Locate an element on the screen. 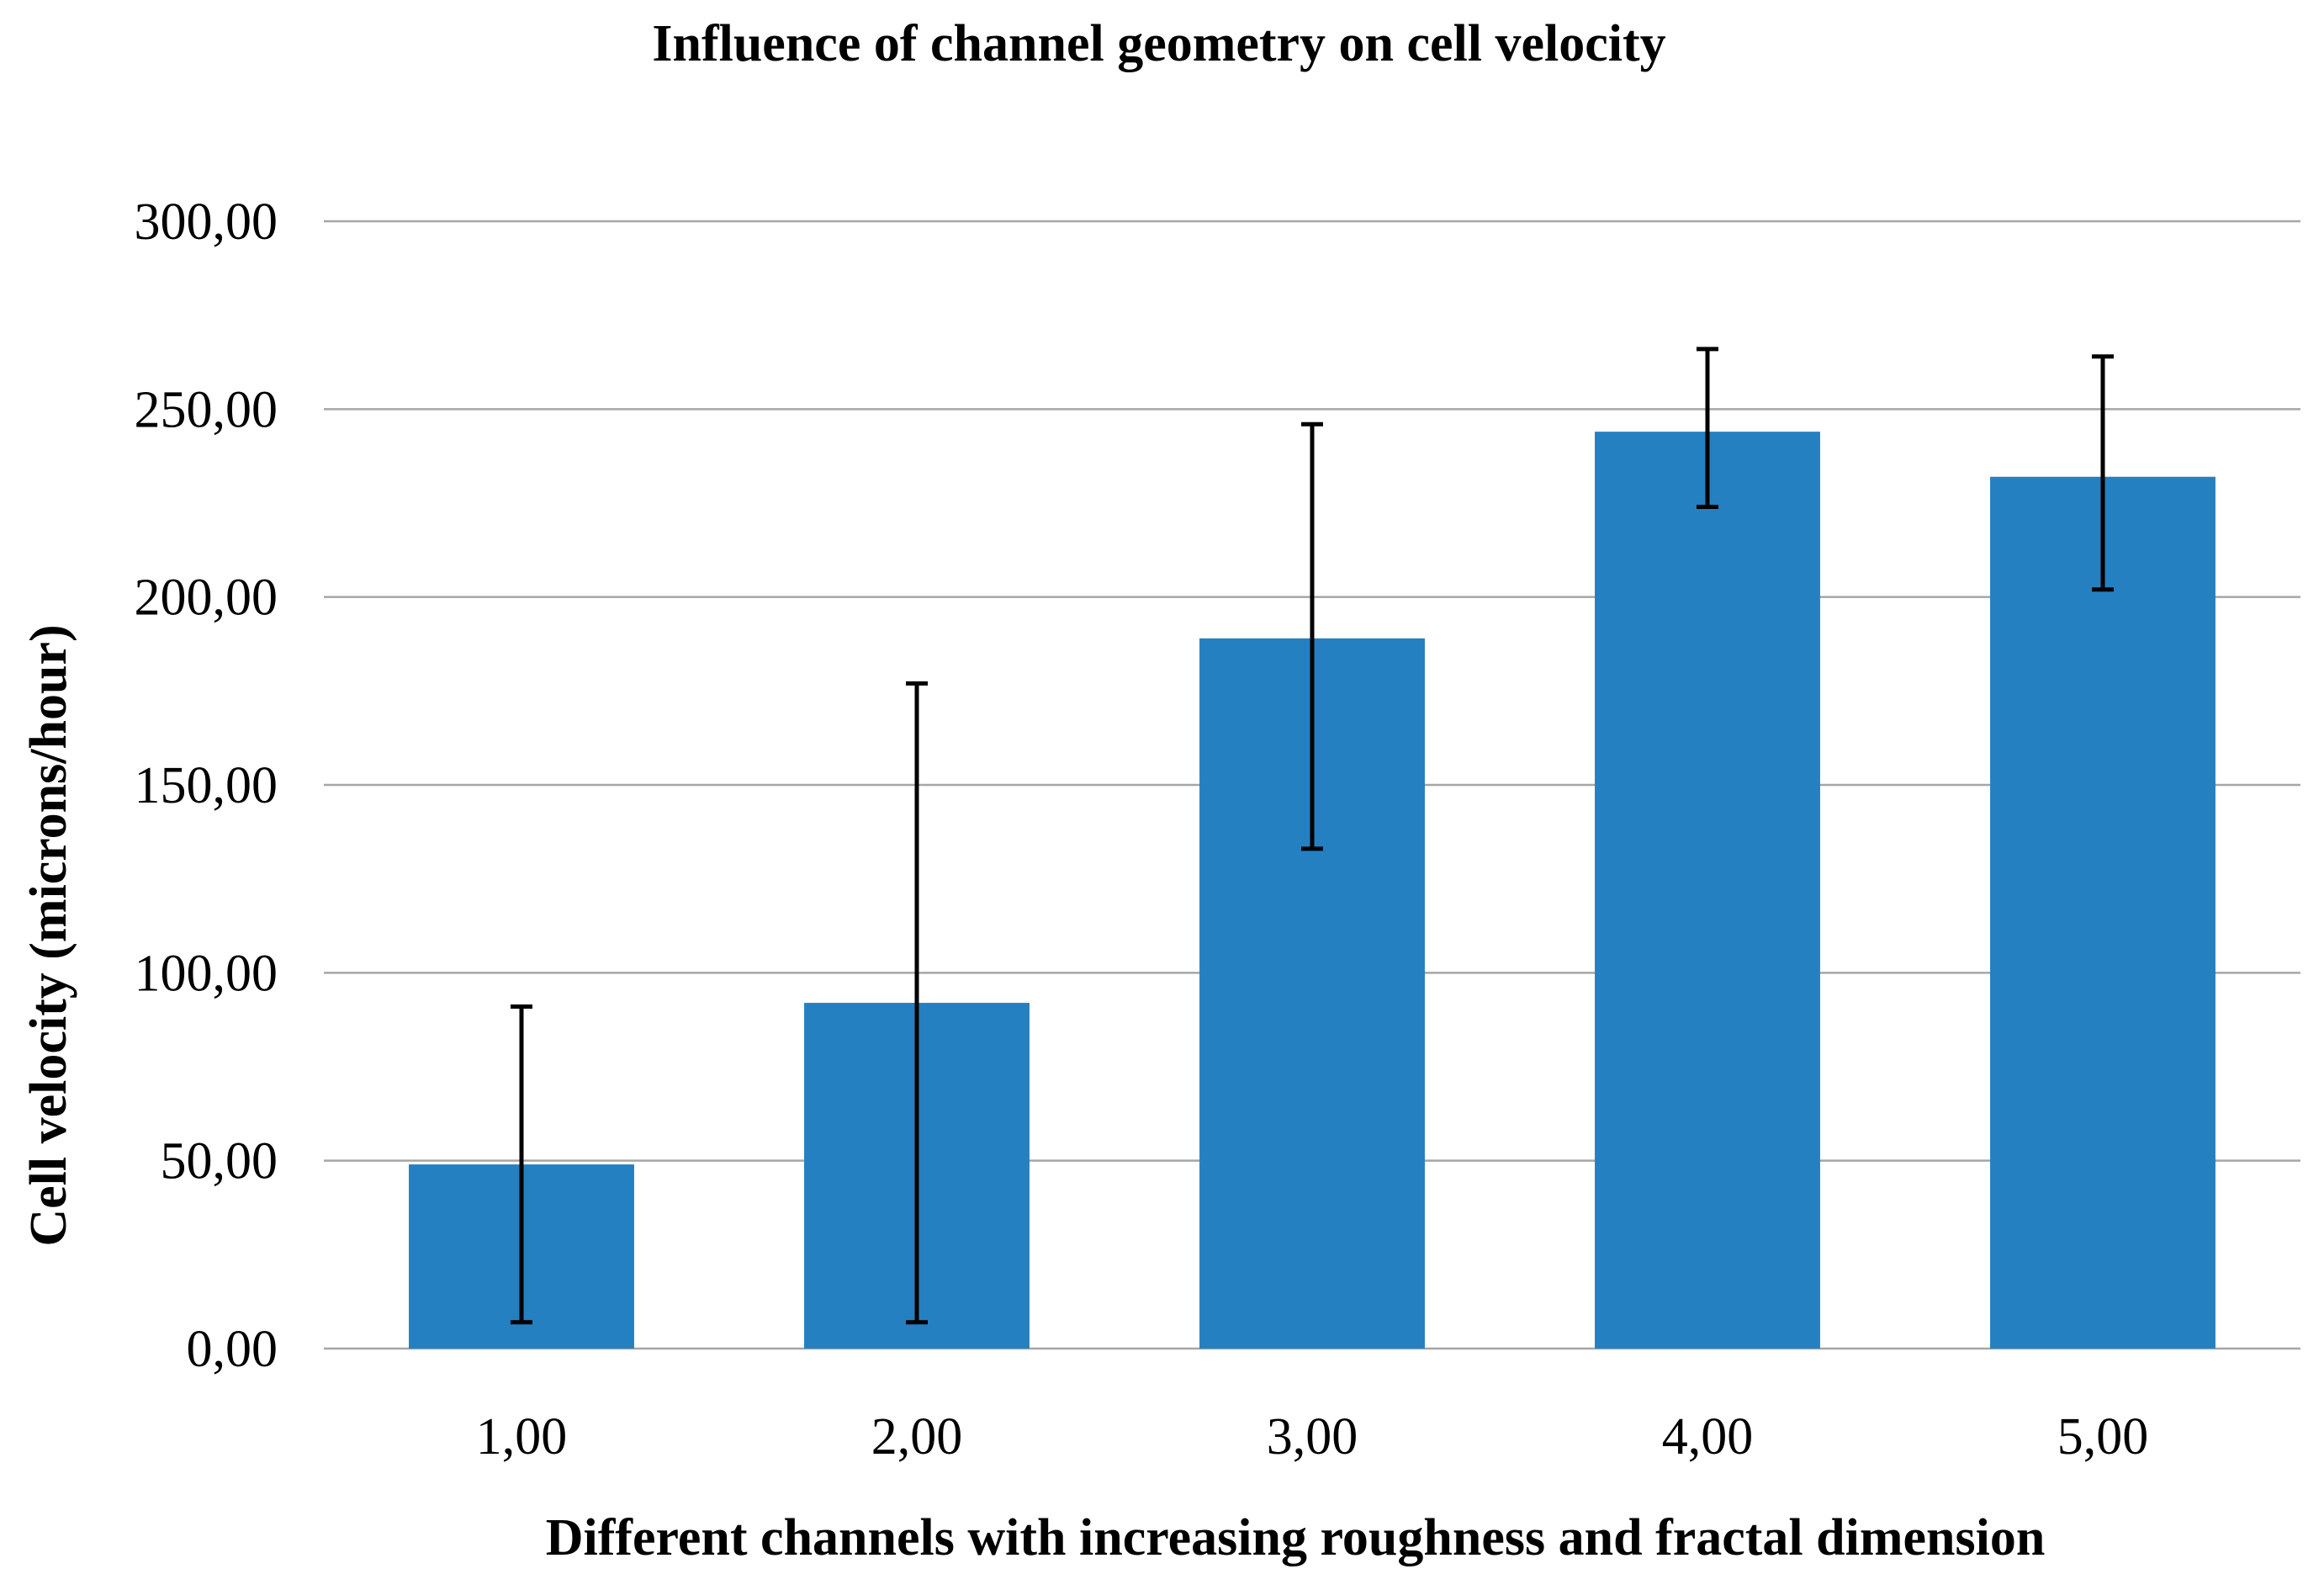  y-tick-label: 0,00 is located at coordinates (233, 1349).